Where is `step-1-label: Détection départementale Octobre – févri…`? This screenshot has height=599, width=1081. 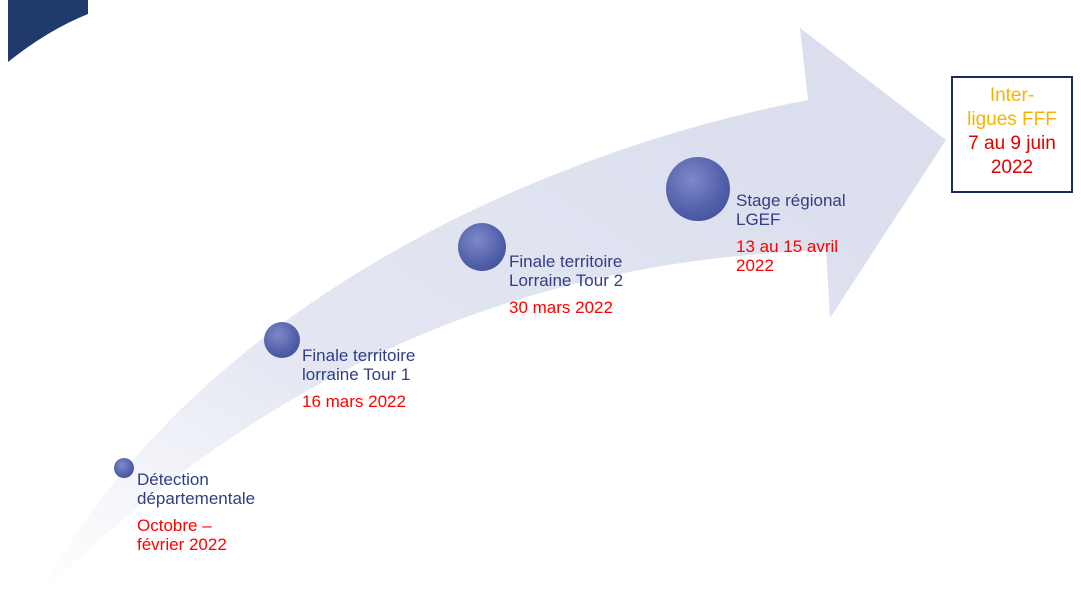
step-1-label: Détection départementale Octobre – févri… is located at coordinates (196, 512).